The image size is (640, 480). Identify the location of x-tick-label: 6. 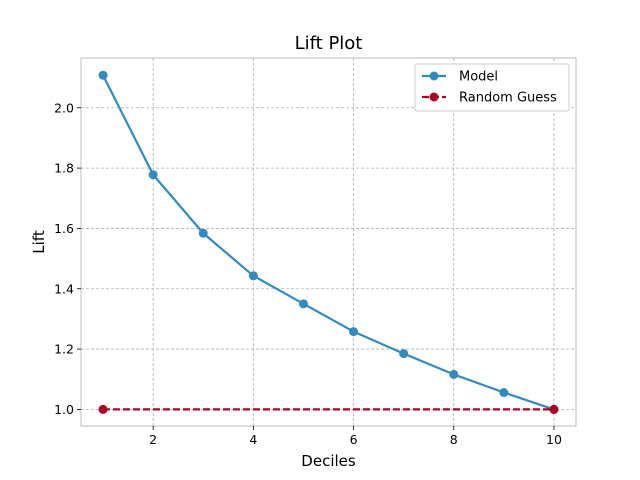
(354, 439).